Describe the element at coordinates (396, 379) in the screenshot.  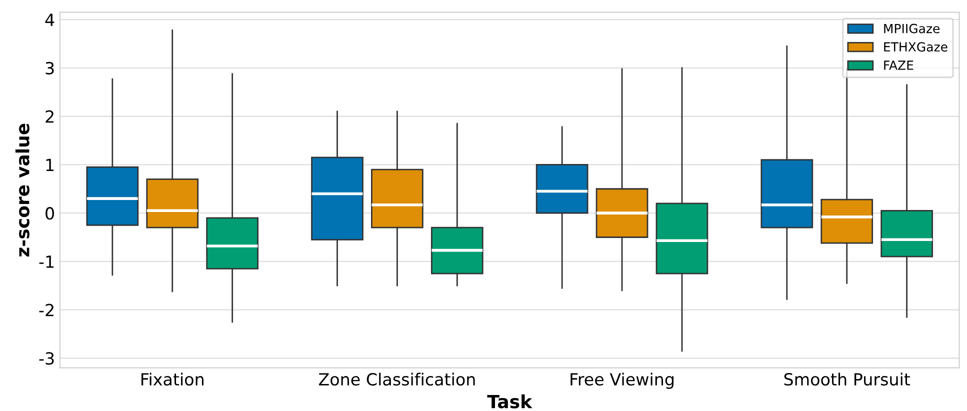
I see `x-tick-label: Zone Classification` at that location.